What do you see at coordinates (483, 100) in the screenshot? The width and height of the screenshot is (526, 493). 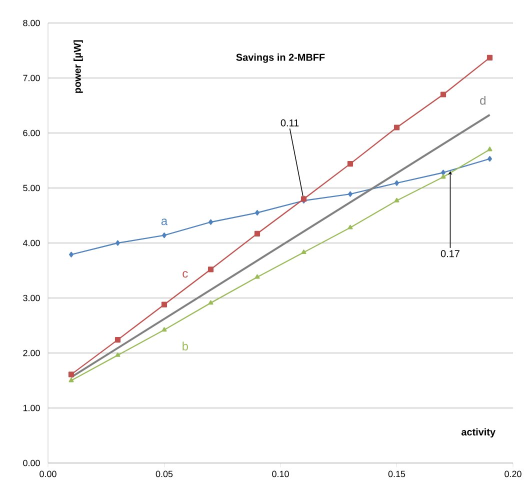 I see `series-label: d` at bounding box center [483, 100].